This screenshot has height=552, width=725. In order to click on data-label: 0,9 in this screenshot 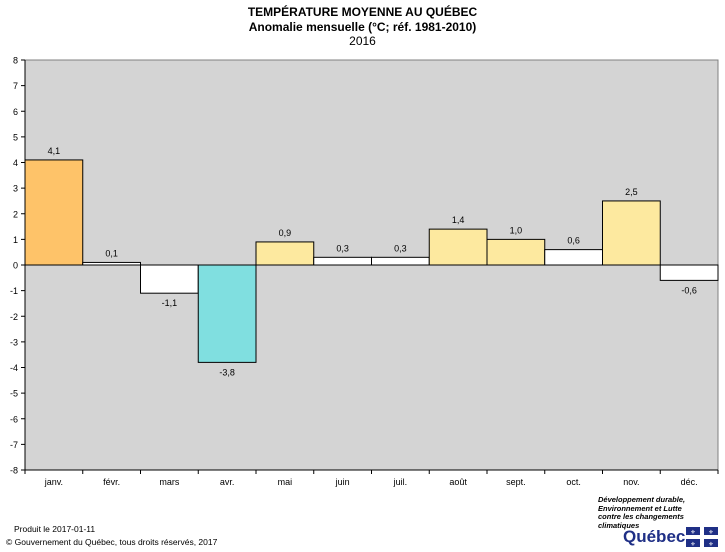, I will do `click(285, 233)`.